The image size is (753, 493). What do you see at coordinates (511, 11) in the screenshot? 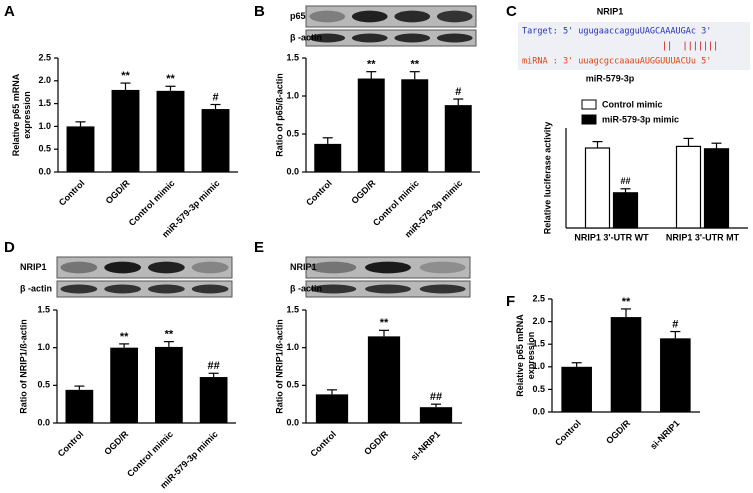
I see `panel-letter: C` at bounding box center [511, 11].